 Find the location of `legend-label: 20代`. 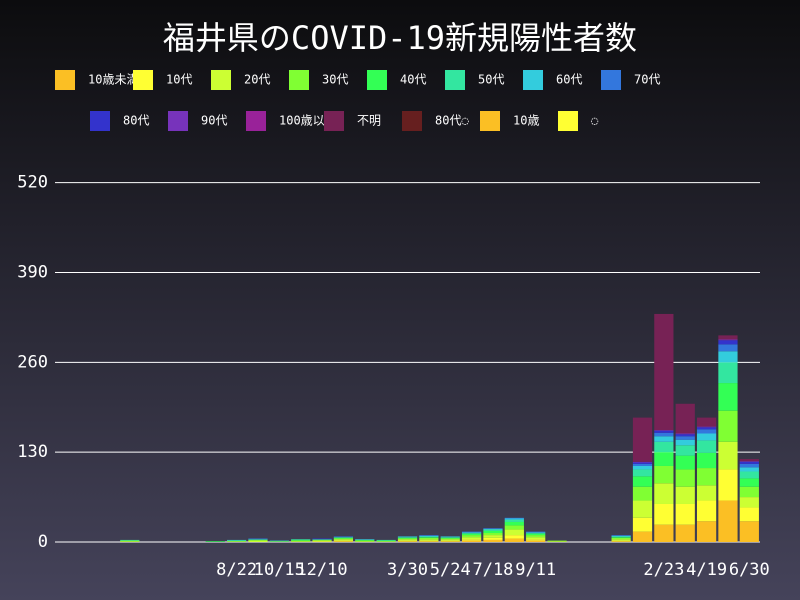

legend-label: 20代 is located at coordinates (257, 80).